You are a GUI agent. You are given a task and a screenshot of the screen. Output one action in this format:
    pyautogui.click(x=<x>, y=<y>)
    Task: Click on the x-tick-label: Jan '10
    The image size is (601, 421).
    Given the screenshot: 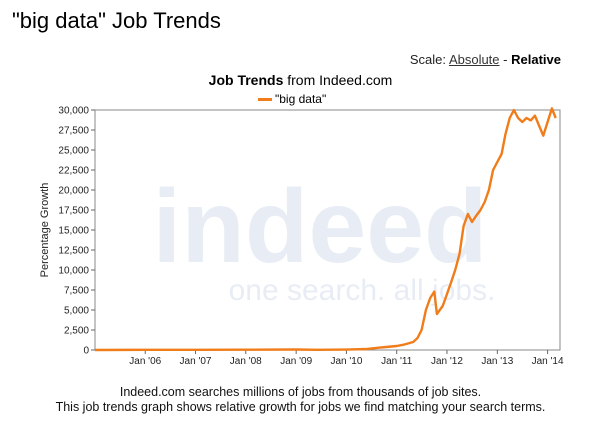 What is the action you would take?
    pyautogui.click(x=346, y=361)
    